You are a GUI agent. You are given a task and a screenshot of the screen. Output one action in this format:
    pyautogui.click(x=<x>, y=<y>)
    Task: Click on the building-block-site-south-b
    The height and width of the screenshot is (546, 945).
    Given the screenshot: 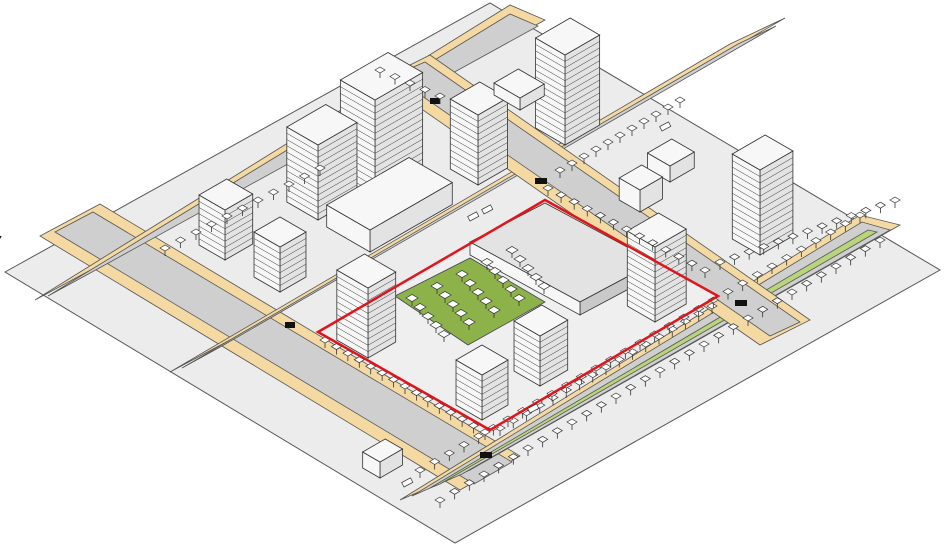 What is the action you would take?
    pyautogui.click(x=541, y=345)
    